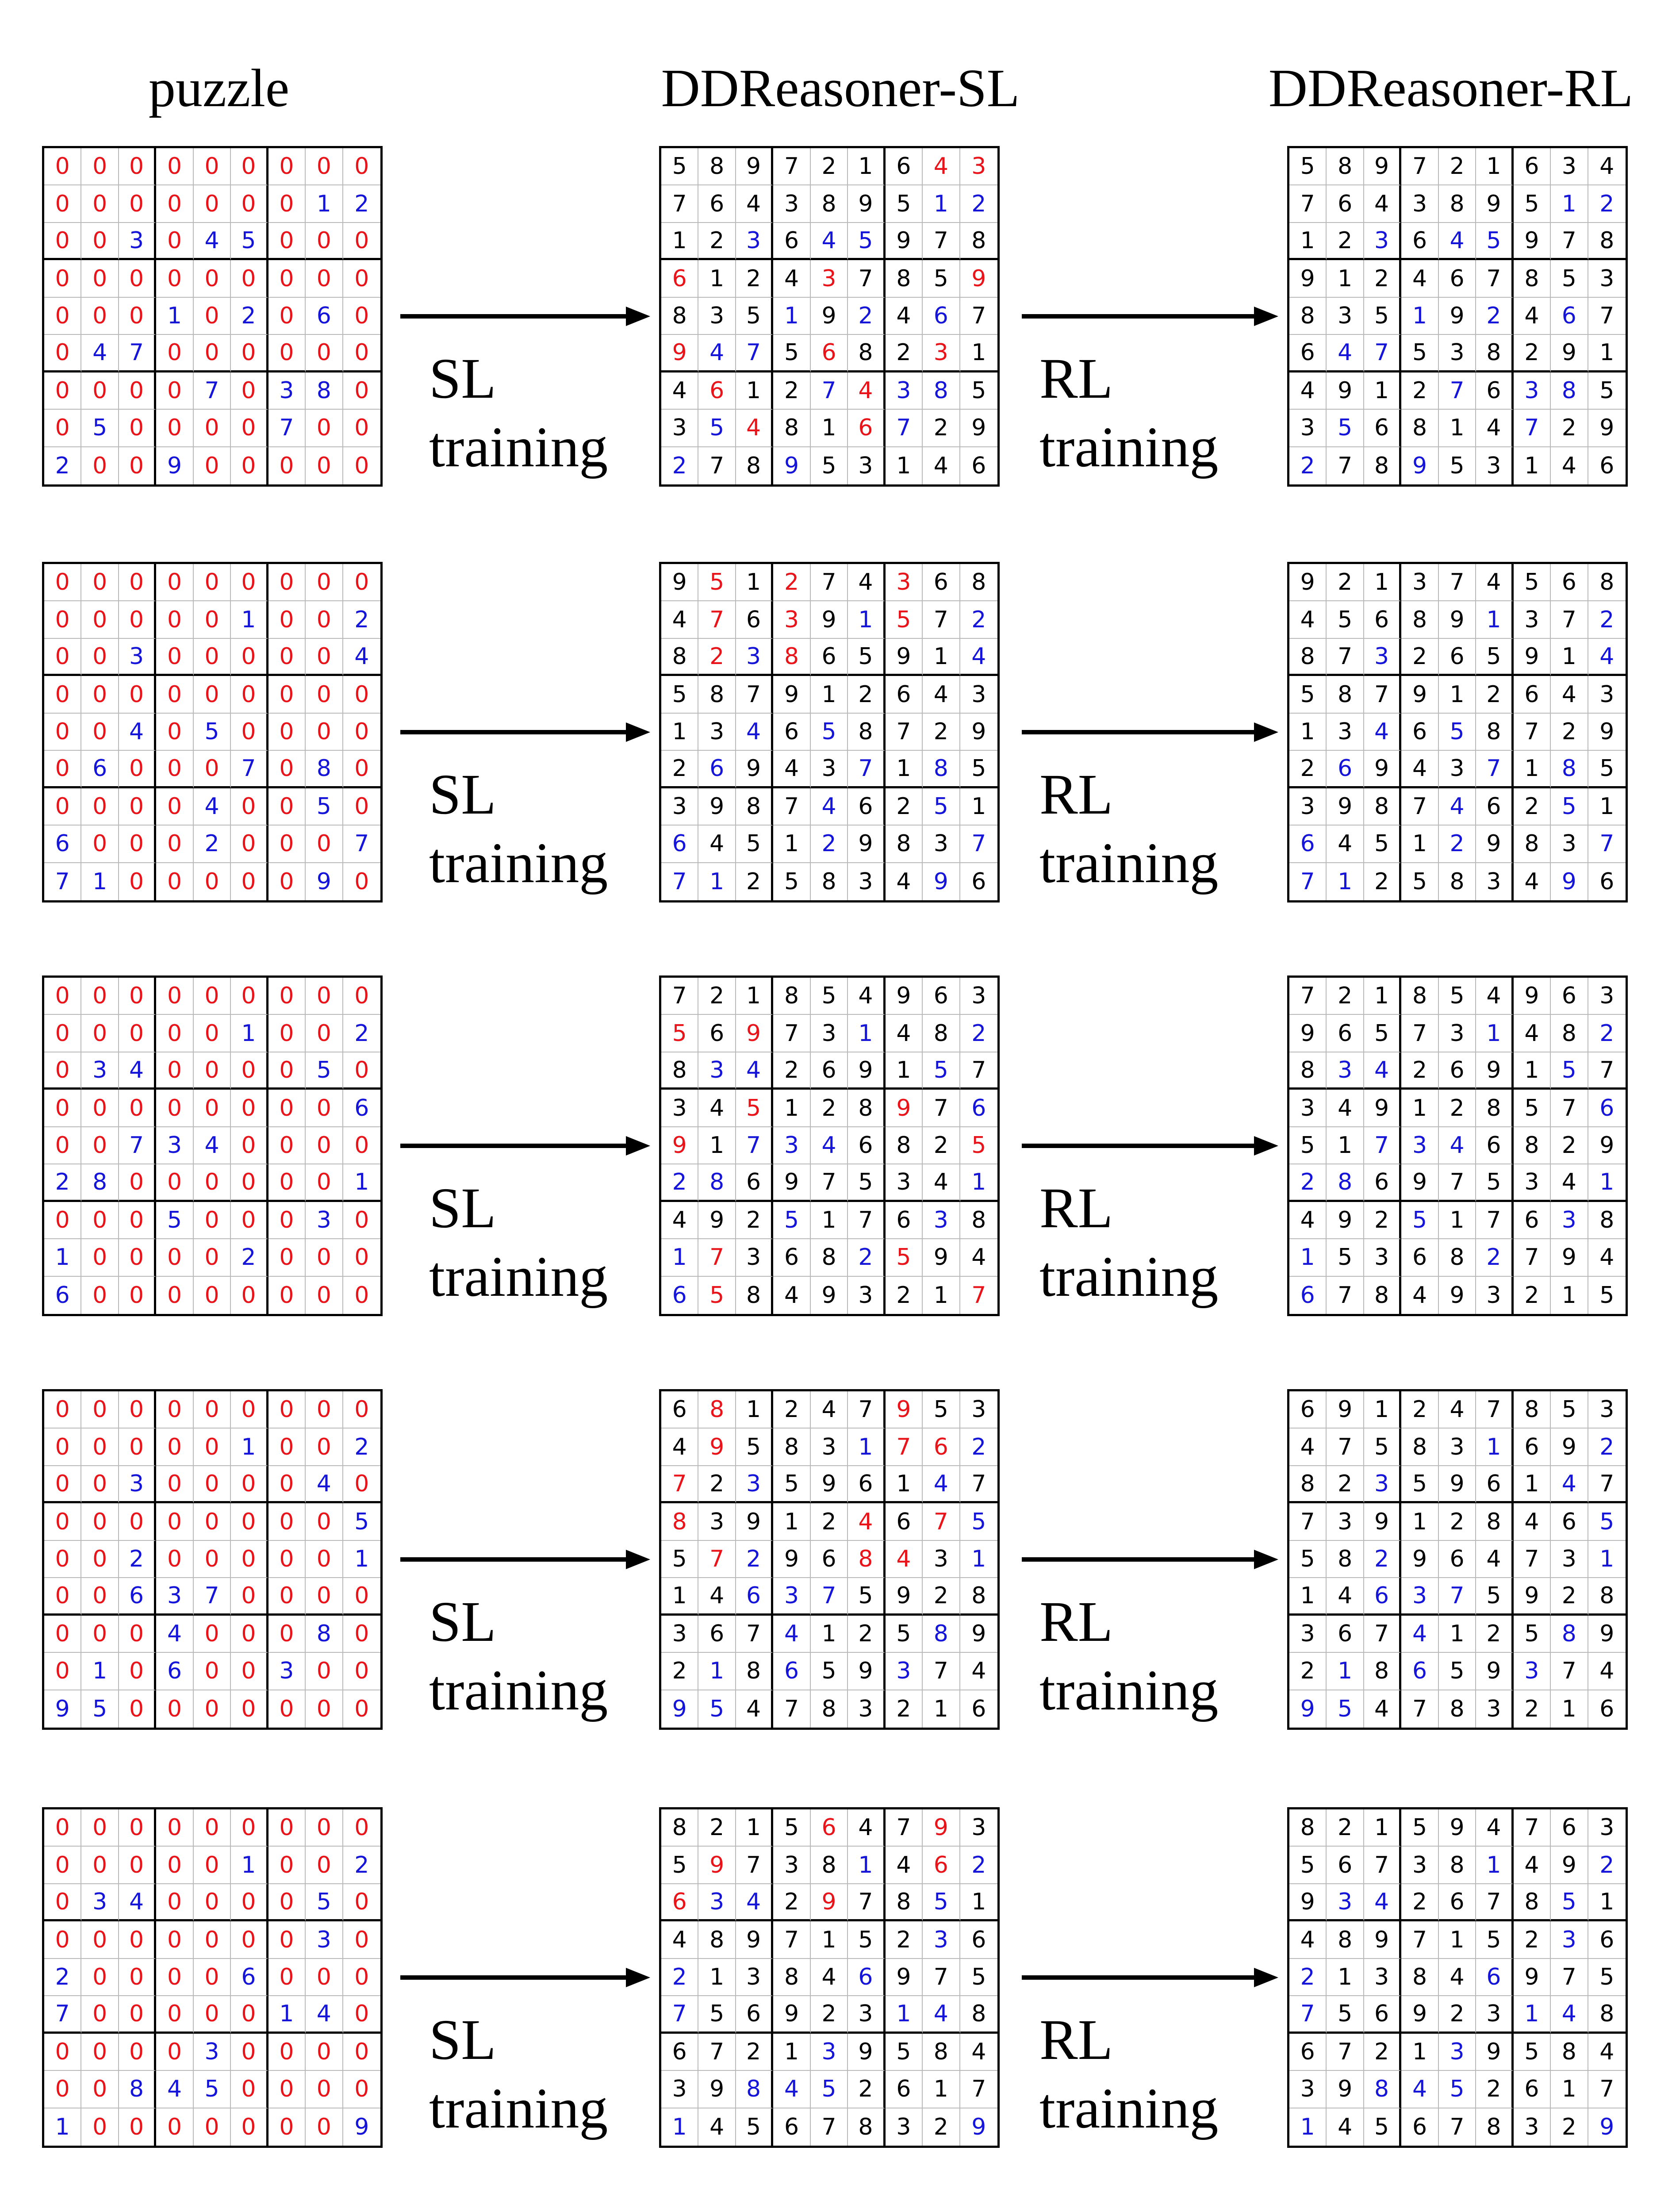 The height and width of the screenshot is (2212, 1672). I want to click on rl-label-2: RL, so click(1076, 795).